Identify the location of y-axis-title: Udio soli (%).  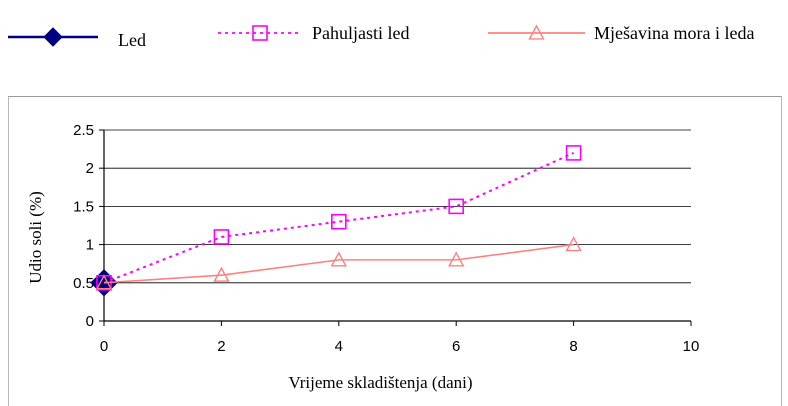
(35, 237).